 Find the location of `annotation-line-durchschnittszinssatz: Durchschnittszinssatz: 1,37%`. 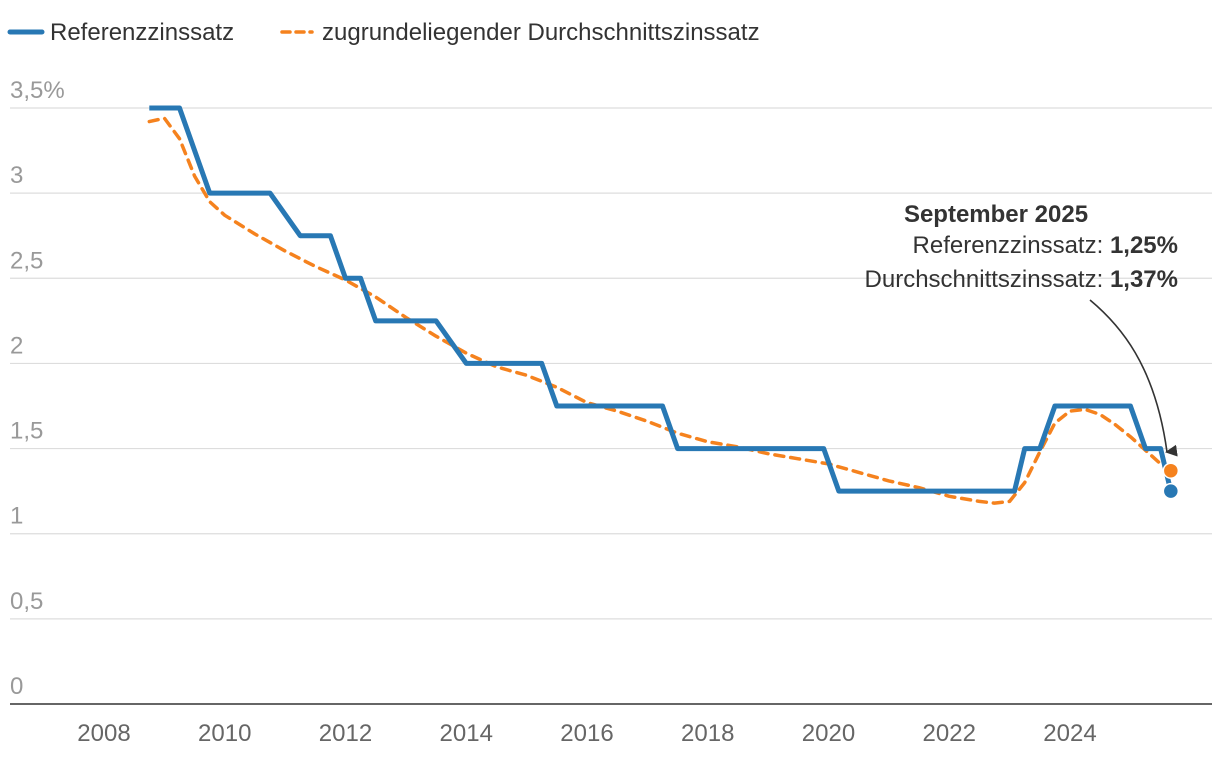

annotation-line-durchschnittszinssatz: Durchschnittszinssatz: 1,37% is located at coordinates (1021, 279).